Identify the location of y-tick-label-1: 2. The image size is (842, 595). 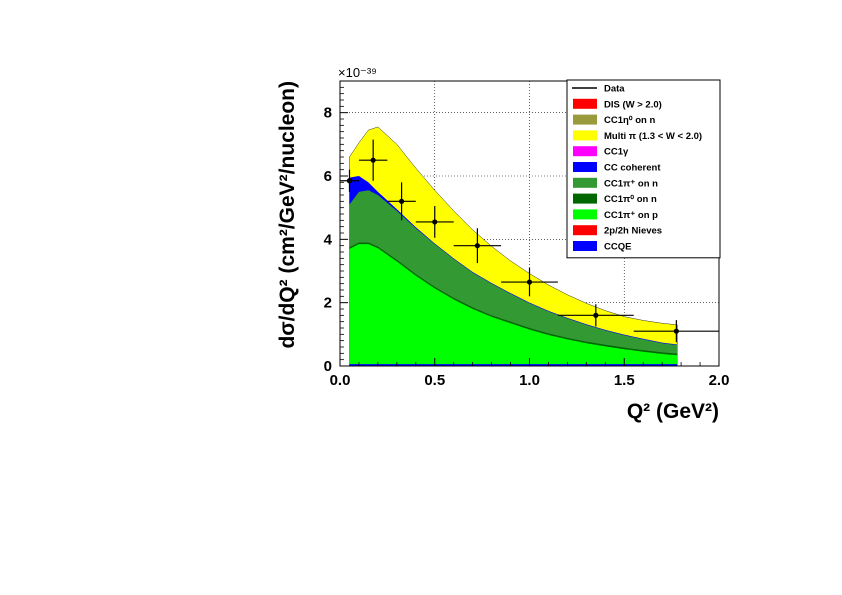
(328, 303).